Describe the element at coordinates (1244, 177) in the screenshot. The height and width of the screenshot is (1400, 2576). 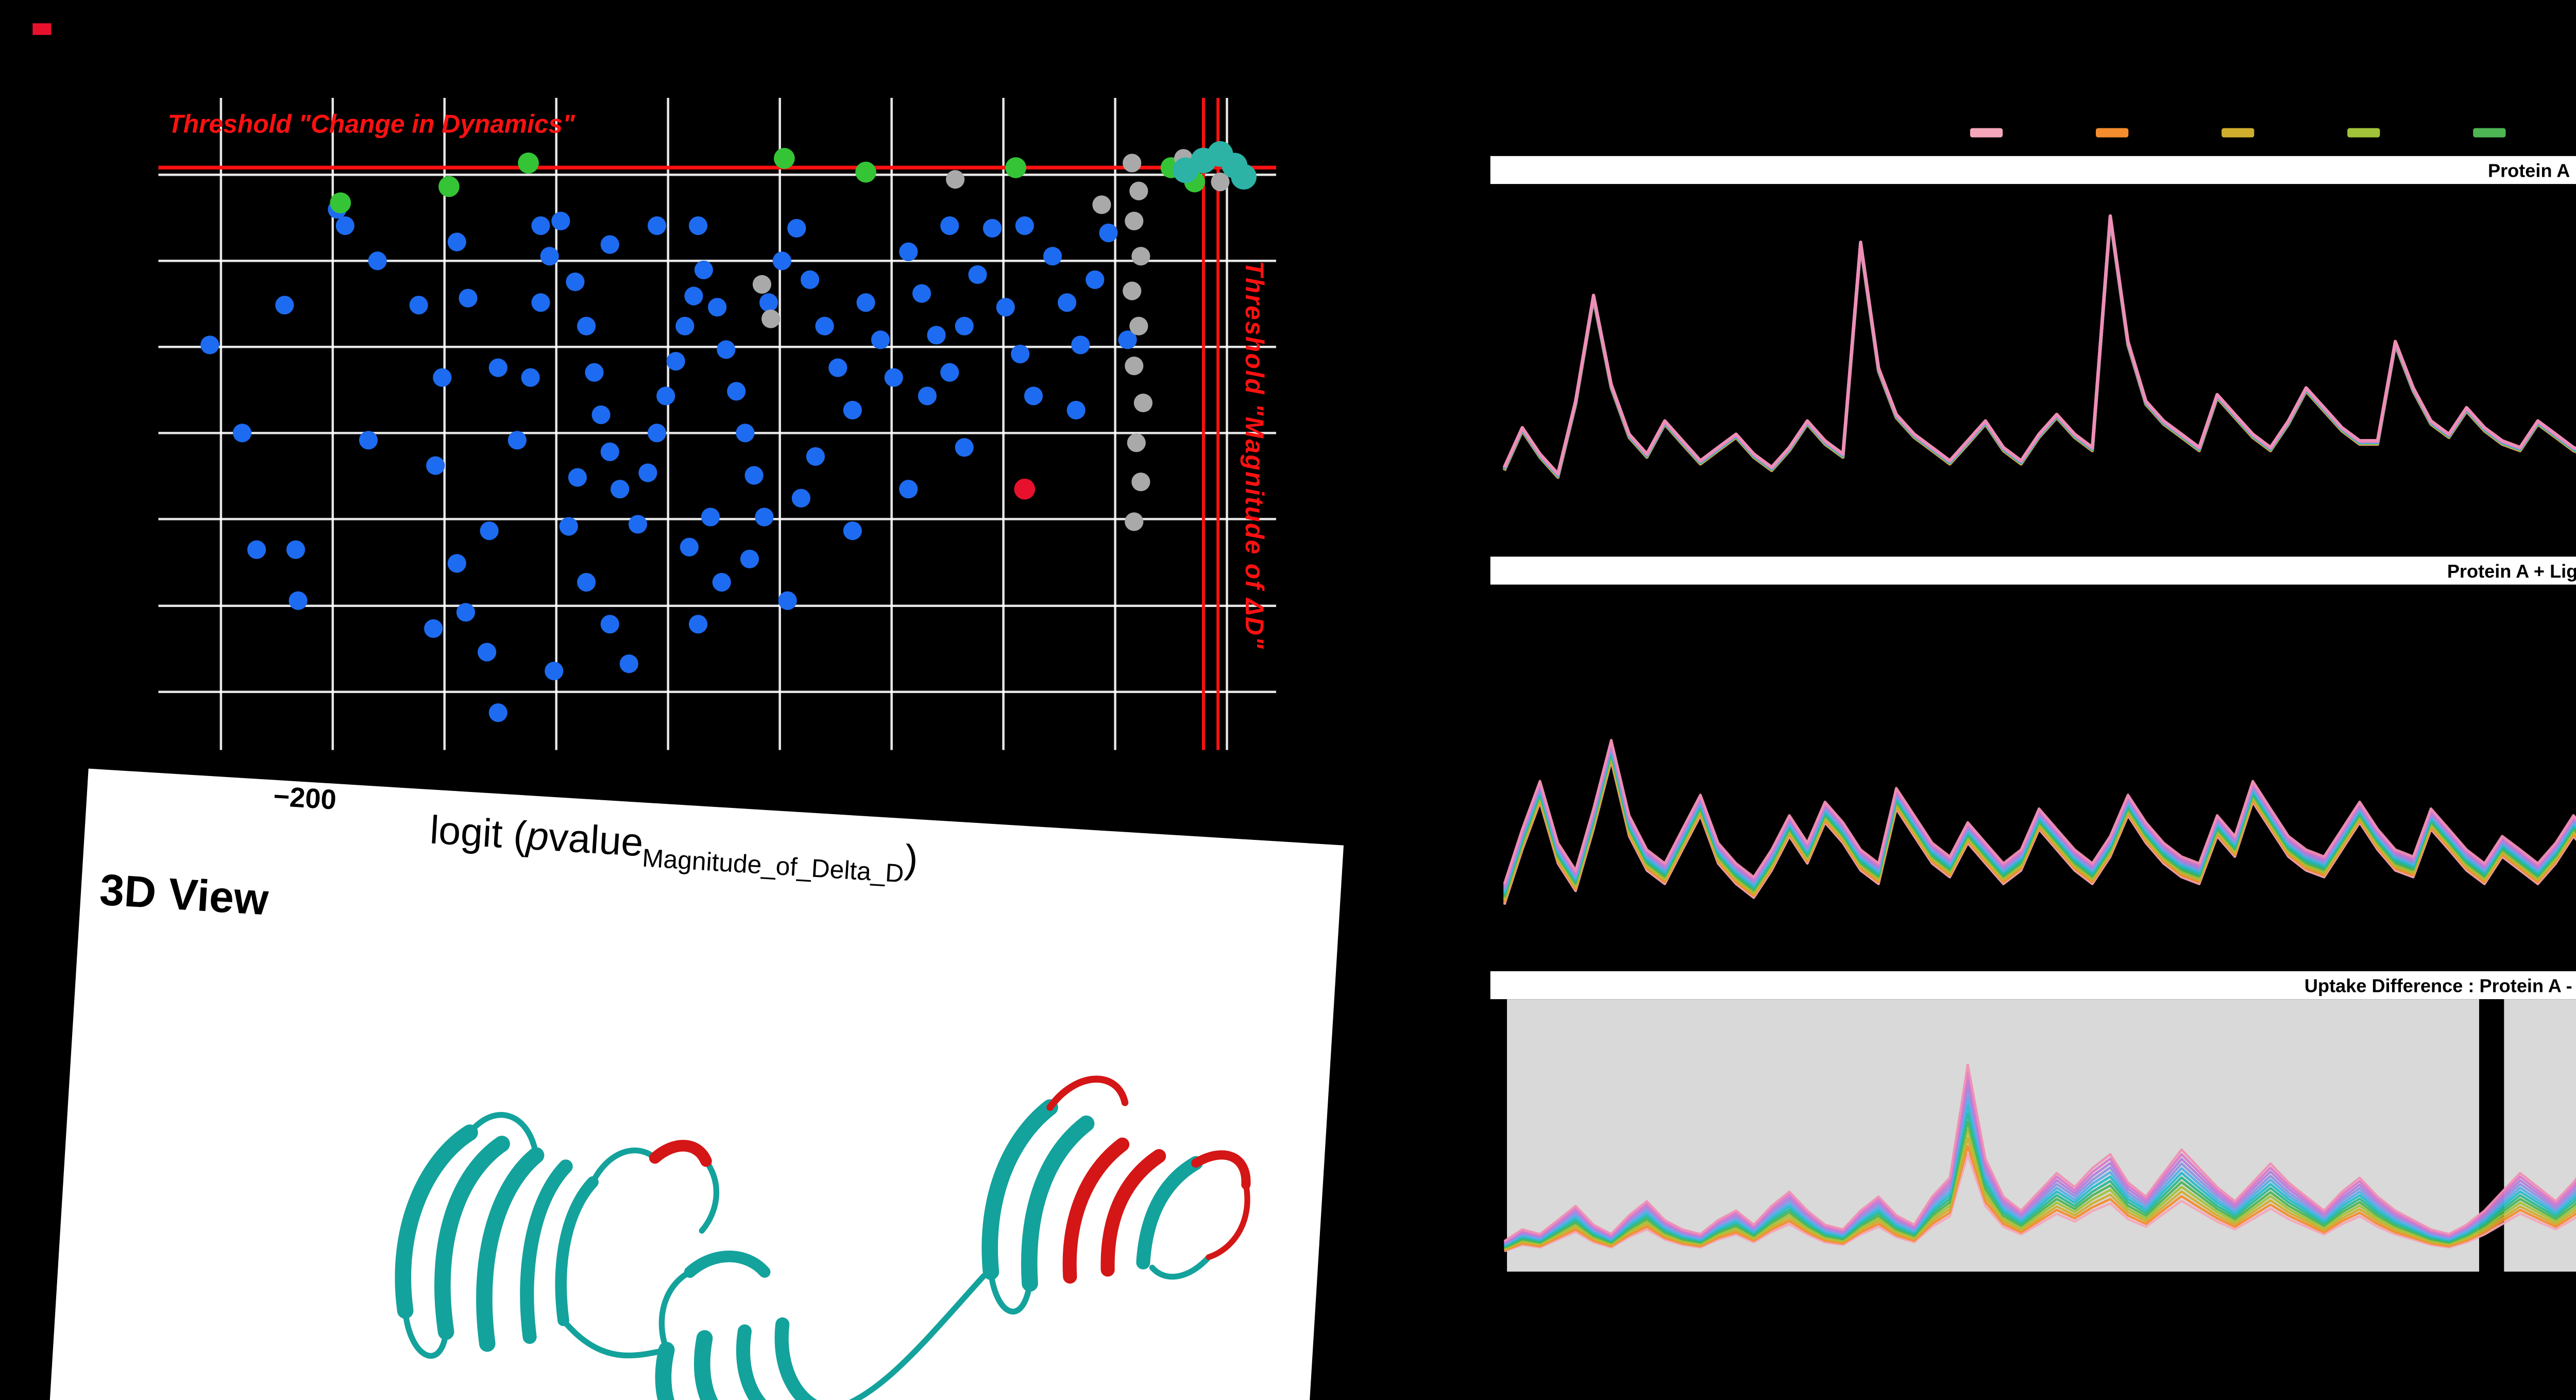
I see `scatter-point-significant-both-thresholds` at that location.